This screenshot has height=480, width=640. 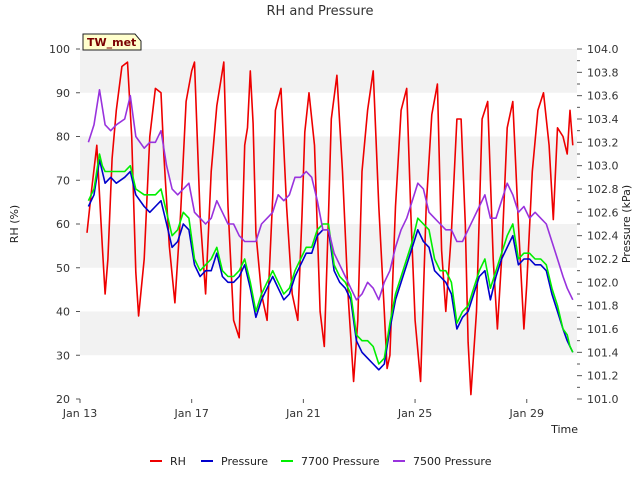 I want to click on station-badge: TW_met, so click(x=112, y=42).